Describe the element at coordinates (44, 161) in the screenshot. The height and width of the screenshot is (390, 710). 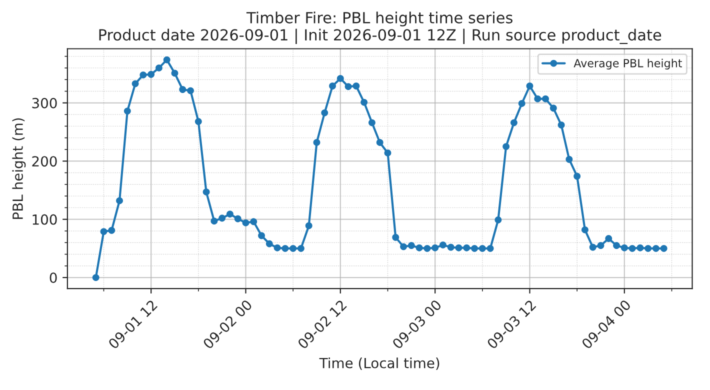
I see `y-tick-label: 200` at that location.